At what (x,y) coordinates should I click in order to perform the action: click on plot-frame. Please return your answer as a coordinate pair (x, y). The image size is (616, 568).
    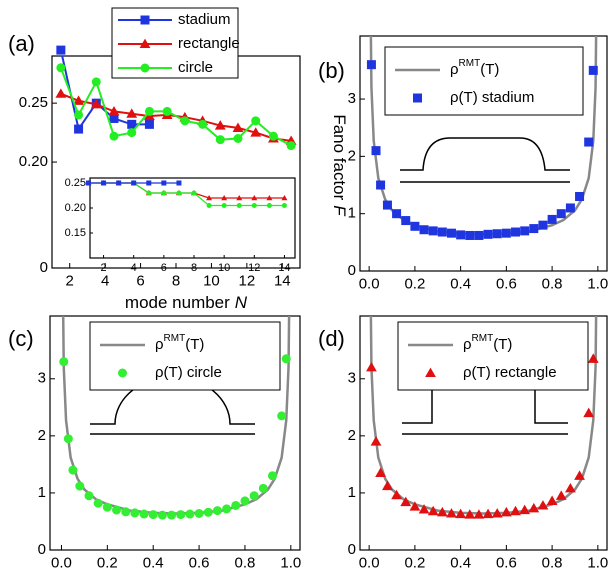
    Looking at the image, I should click on (192, 218).